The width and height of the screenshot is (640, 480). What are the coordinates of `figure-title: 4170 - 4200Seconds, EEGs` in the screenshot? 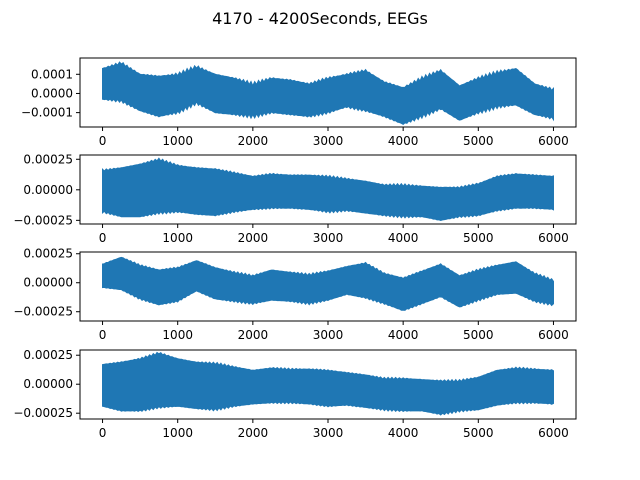 It's located at (320, 18).